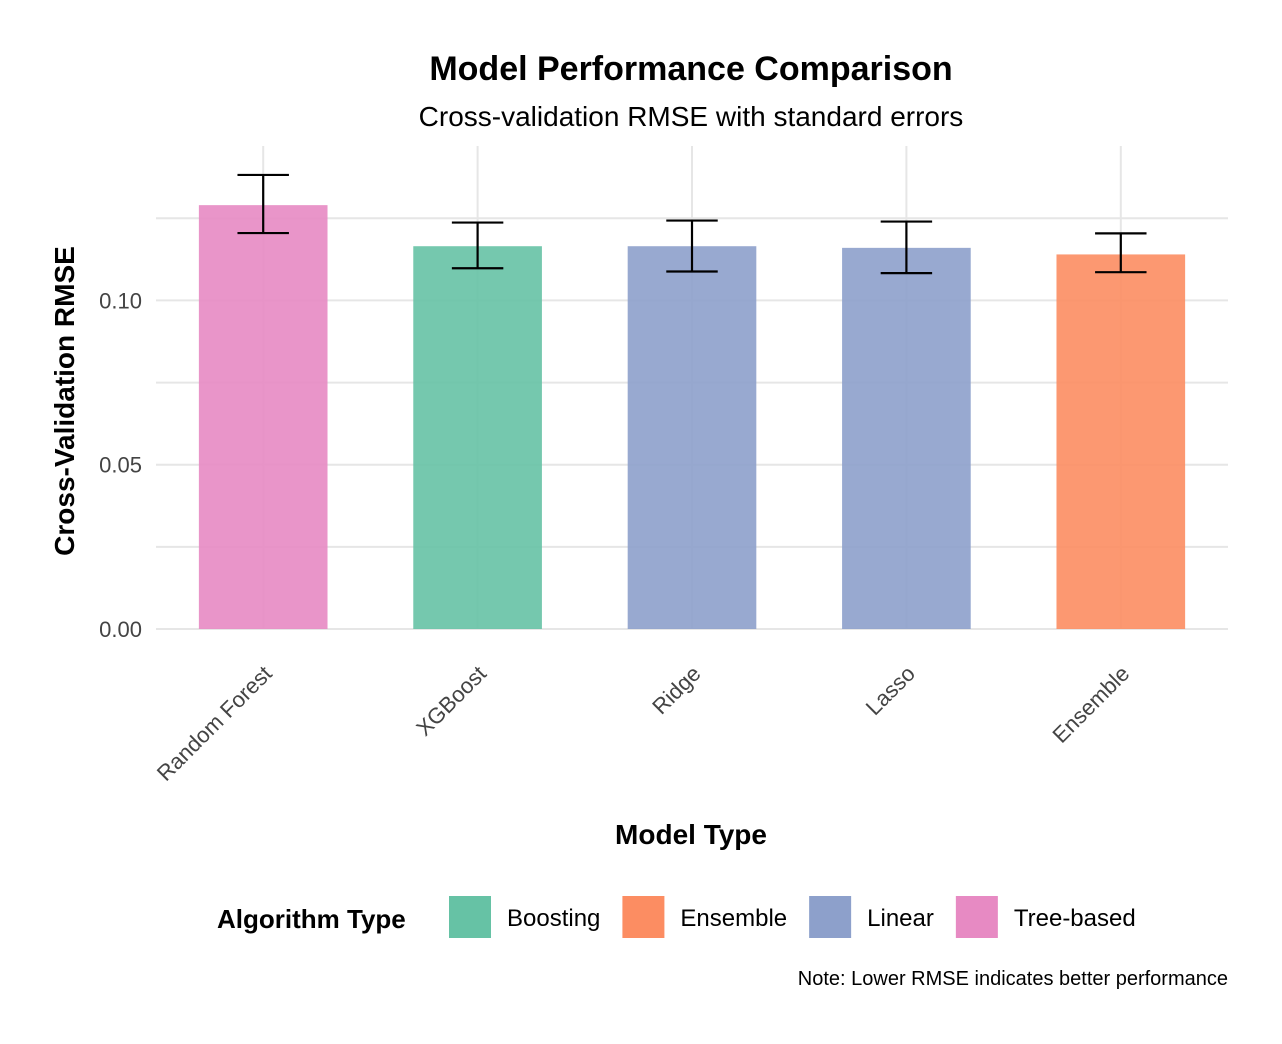  What do you see at coordinates (120, 300) in the screenshot?
I see `y-tick-label: 0.10` at bounding box center [120, 300].